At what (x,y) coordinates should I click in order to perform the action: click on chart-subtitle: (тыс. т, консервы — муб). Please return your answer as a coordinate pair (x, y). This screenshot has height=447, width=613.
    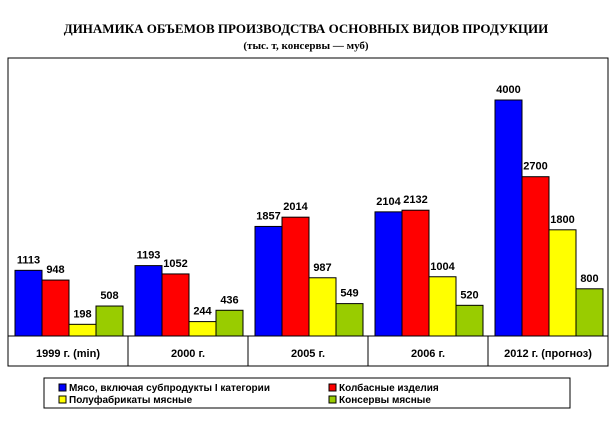
    Looking at the image, I should click on (306, 46).